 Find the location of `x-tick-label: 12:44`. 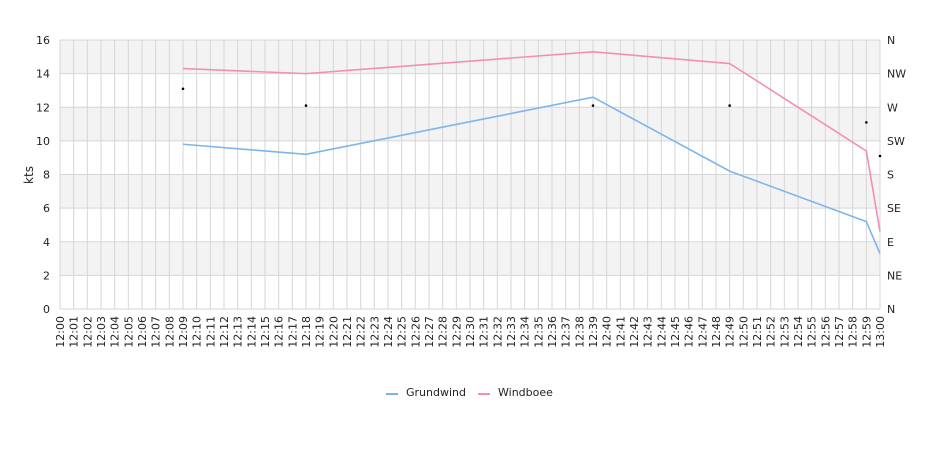

x-tick-label: 12:44 is located at coordinates (661, 332).